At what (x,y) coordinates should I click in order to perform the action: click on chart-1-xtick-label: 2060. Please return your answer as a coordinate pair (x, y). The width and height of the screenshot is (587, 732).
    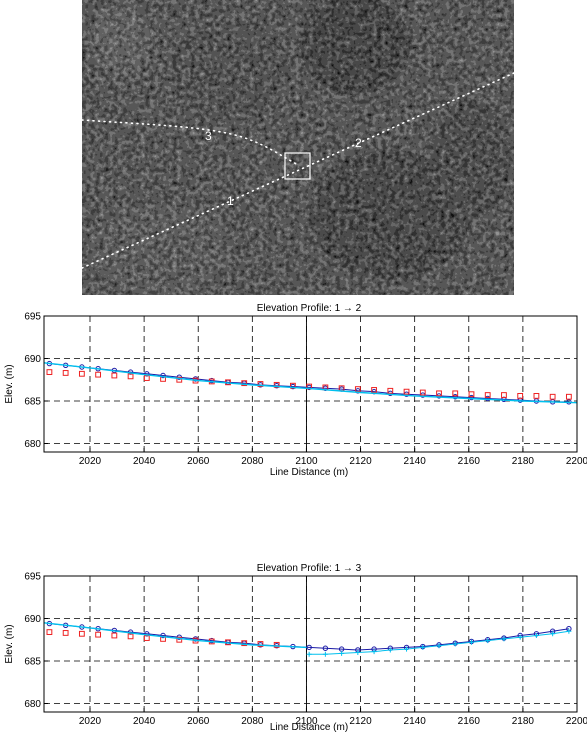
    Looking at the image, I should click on (198, 461).